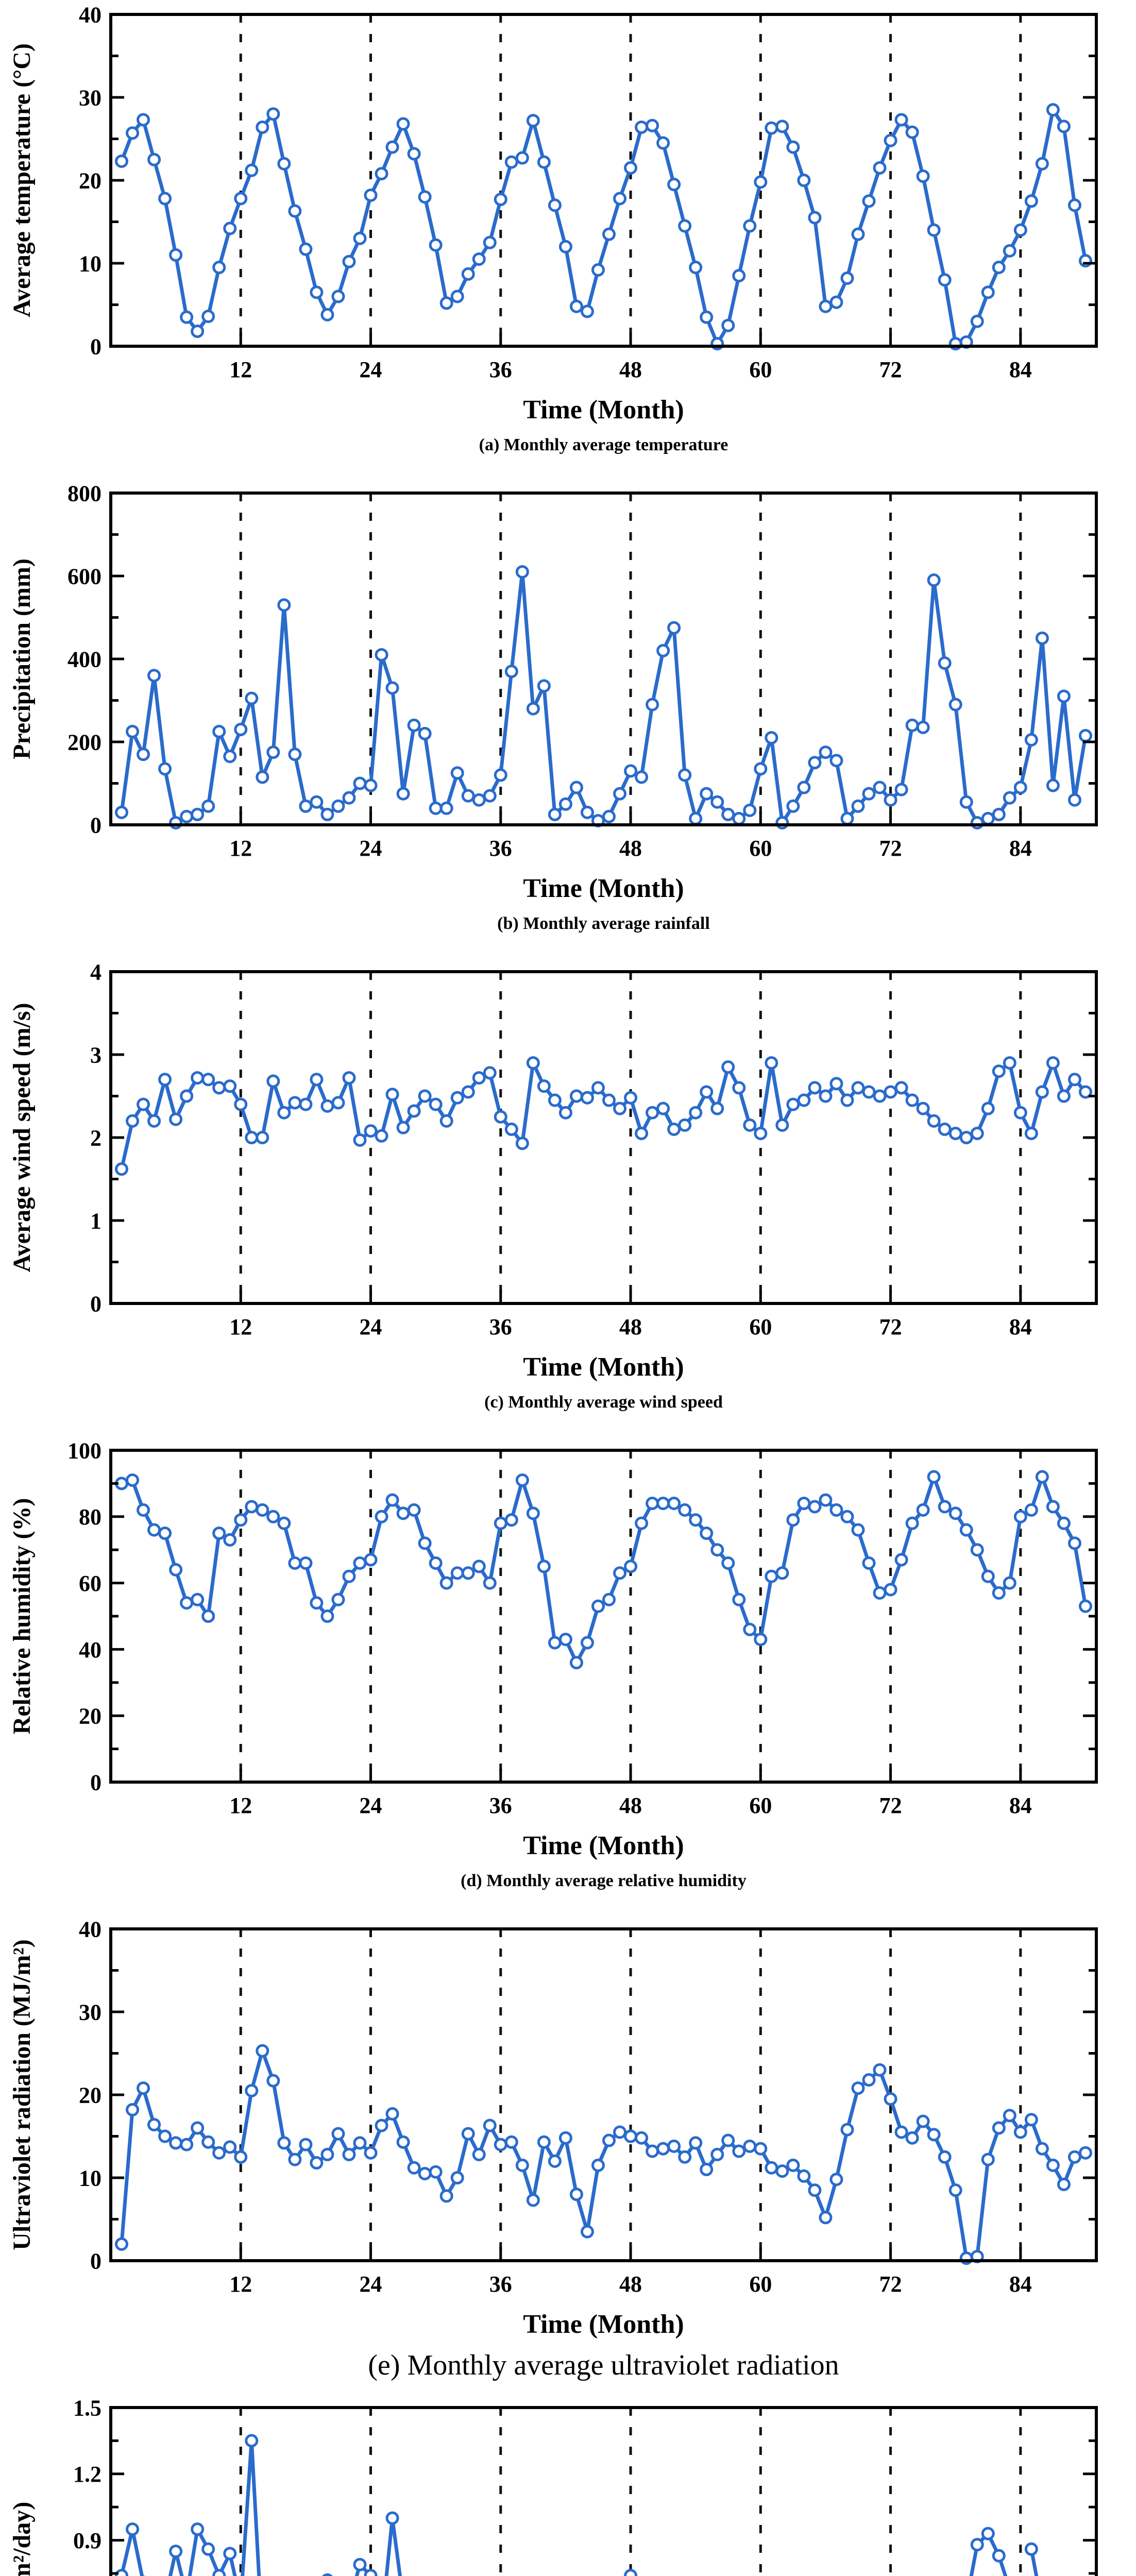 The width and height of the screenshot is (1136, 2576). I want to click on svg-text: Relative humidity (%), so click(22, 1616).